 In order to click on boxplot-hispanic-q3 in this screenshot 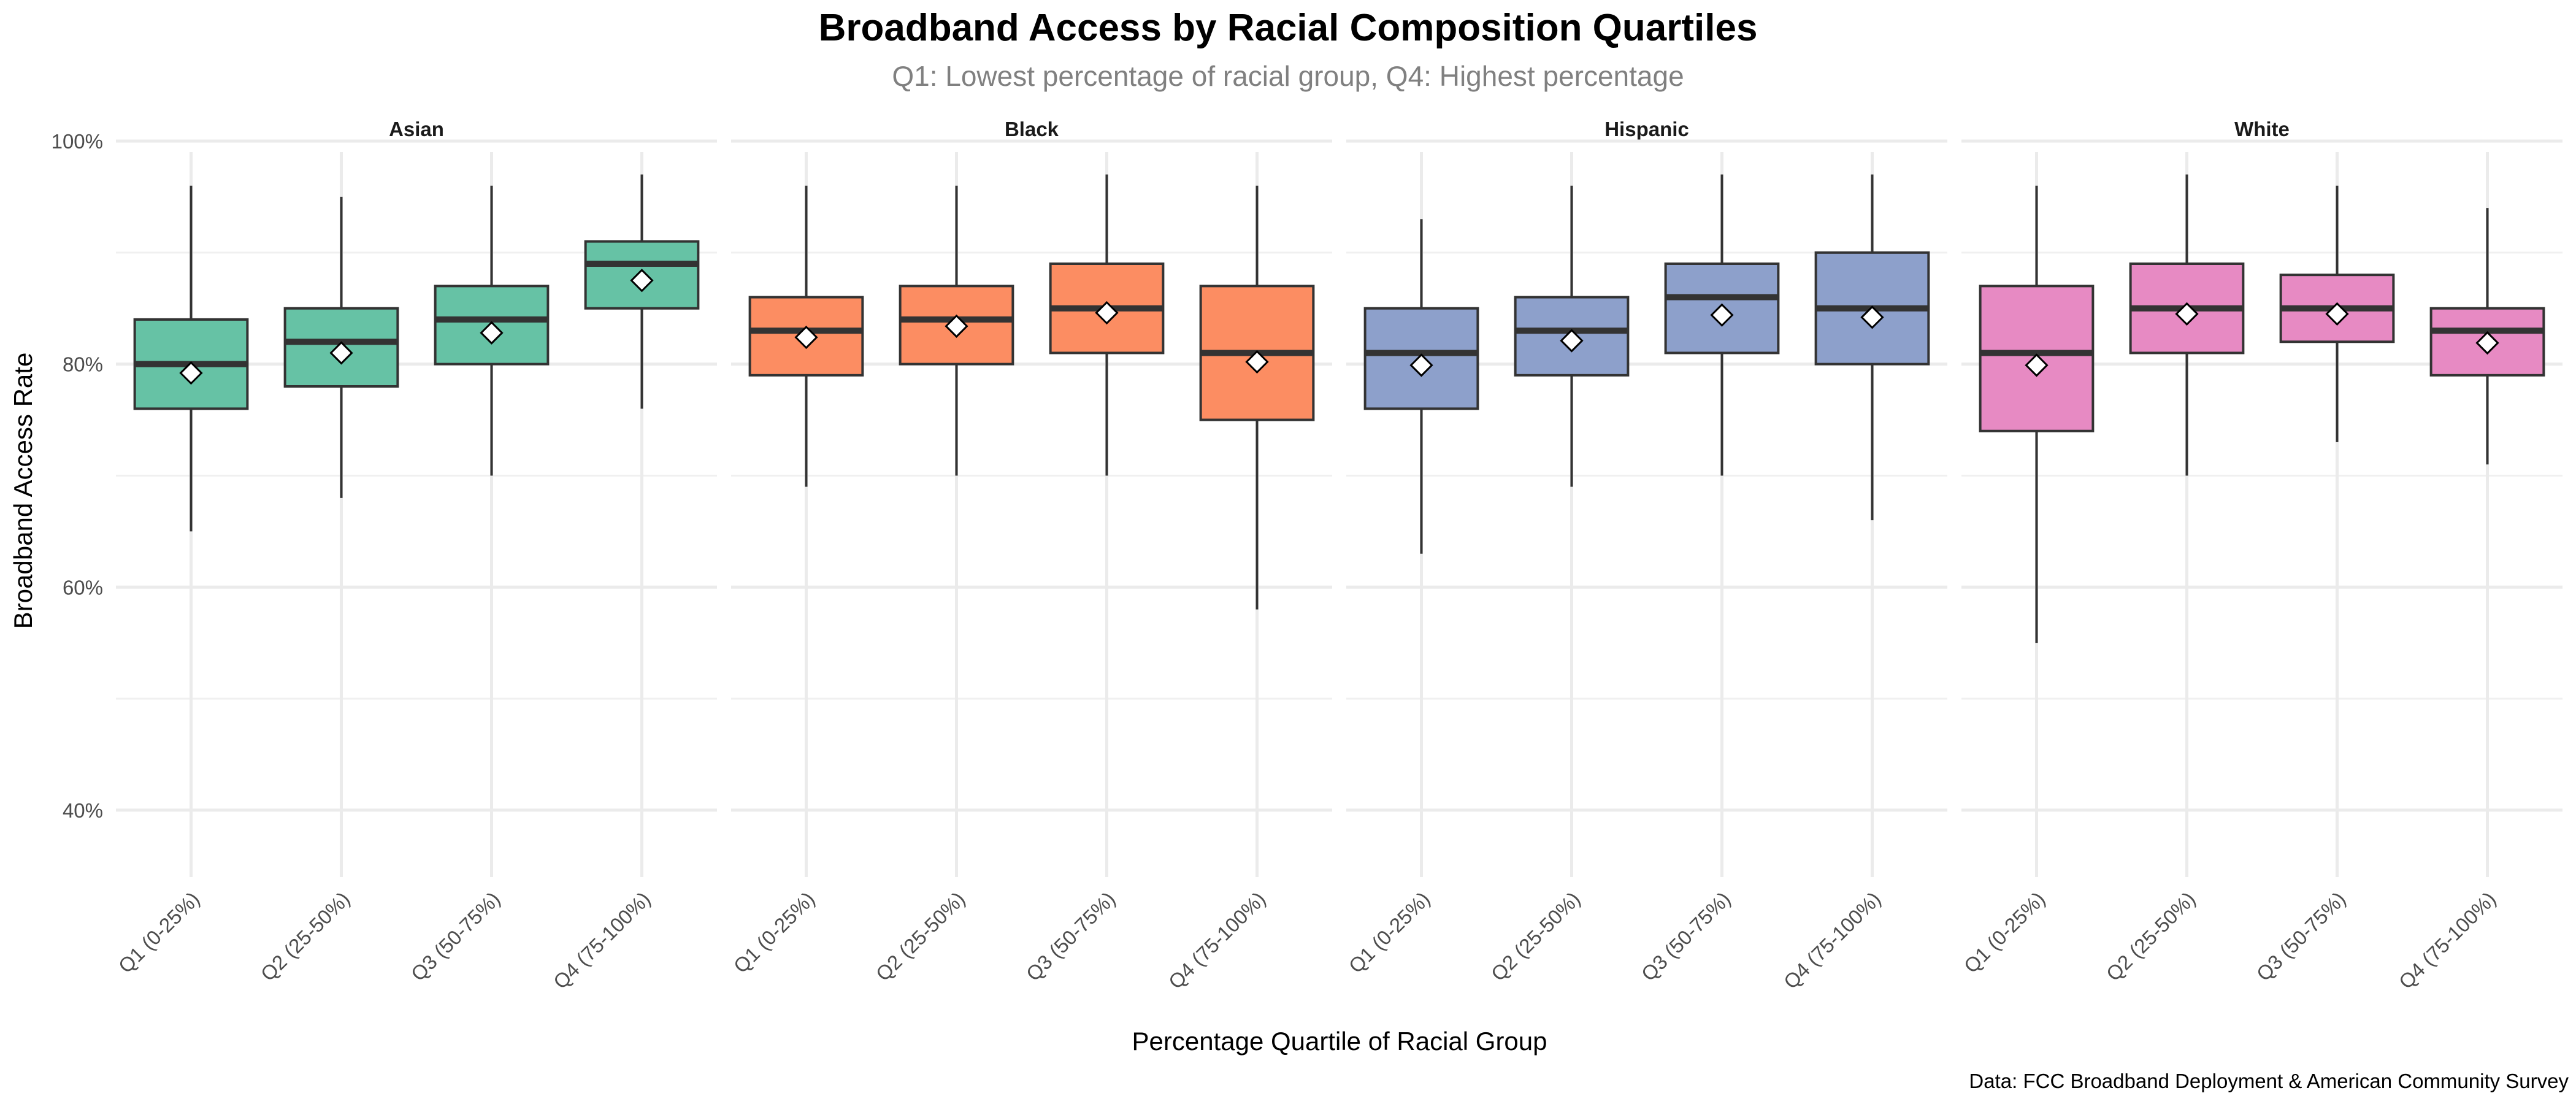, I will do `click(1722, 325)`.